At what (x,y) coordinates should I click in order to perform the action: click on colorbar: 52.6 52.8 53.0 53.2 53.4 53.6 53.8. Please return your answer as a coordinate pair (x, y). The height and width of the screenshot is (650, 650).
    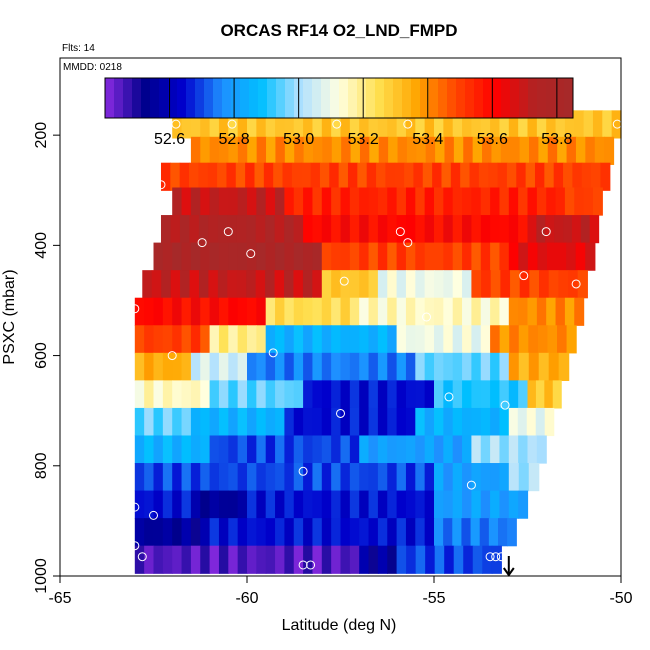
    Looking at the image, I should click on (339, 112).